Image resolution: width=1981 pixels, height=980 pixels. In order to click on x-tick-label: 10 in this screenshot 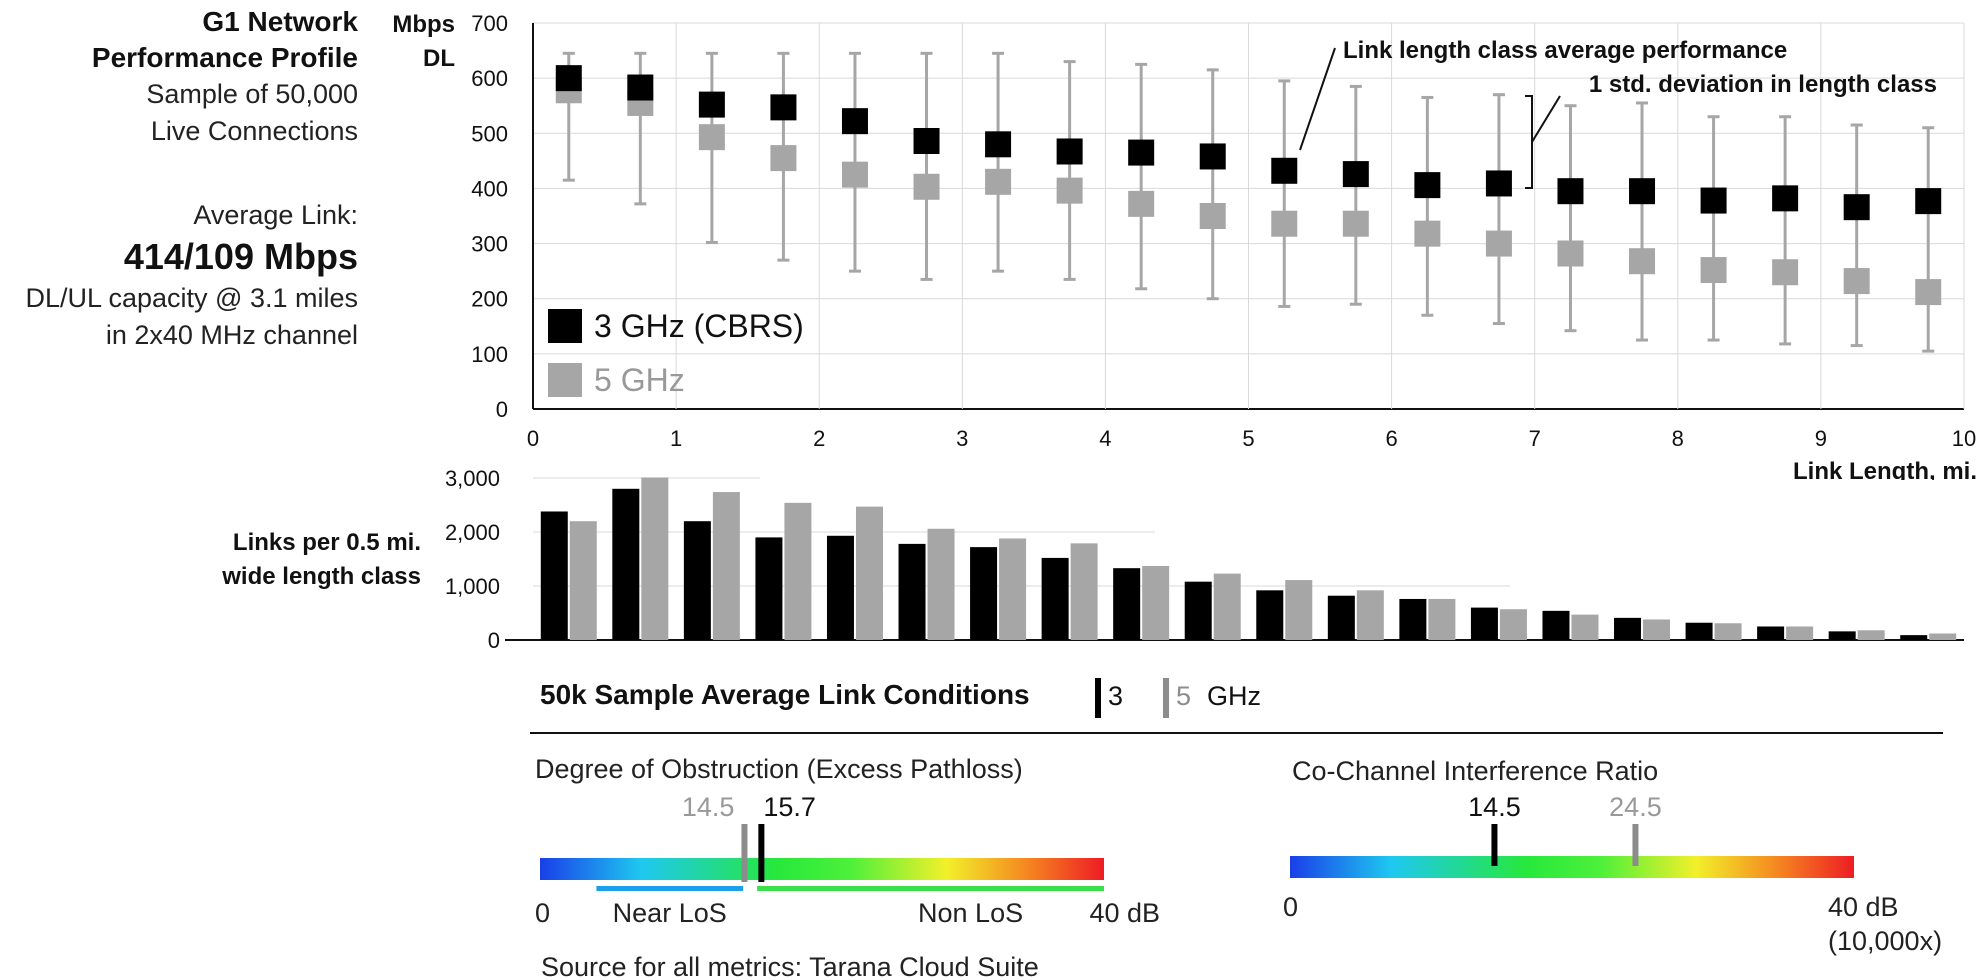, I will do `click(1964, 438)`.